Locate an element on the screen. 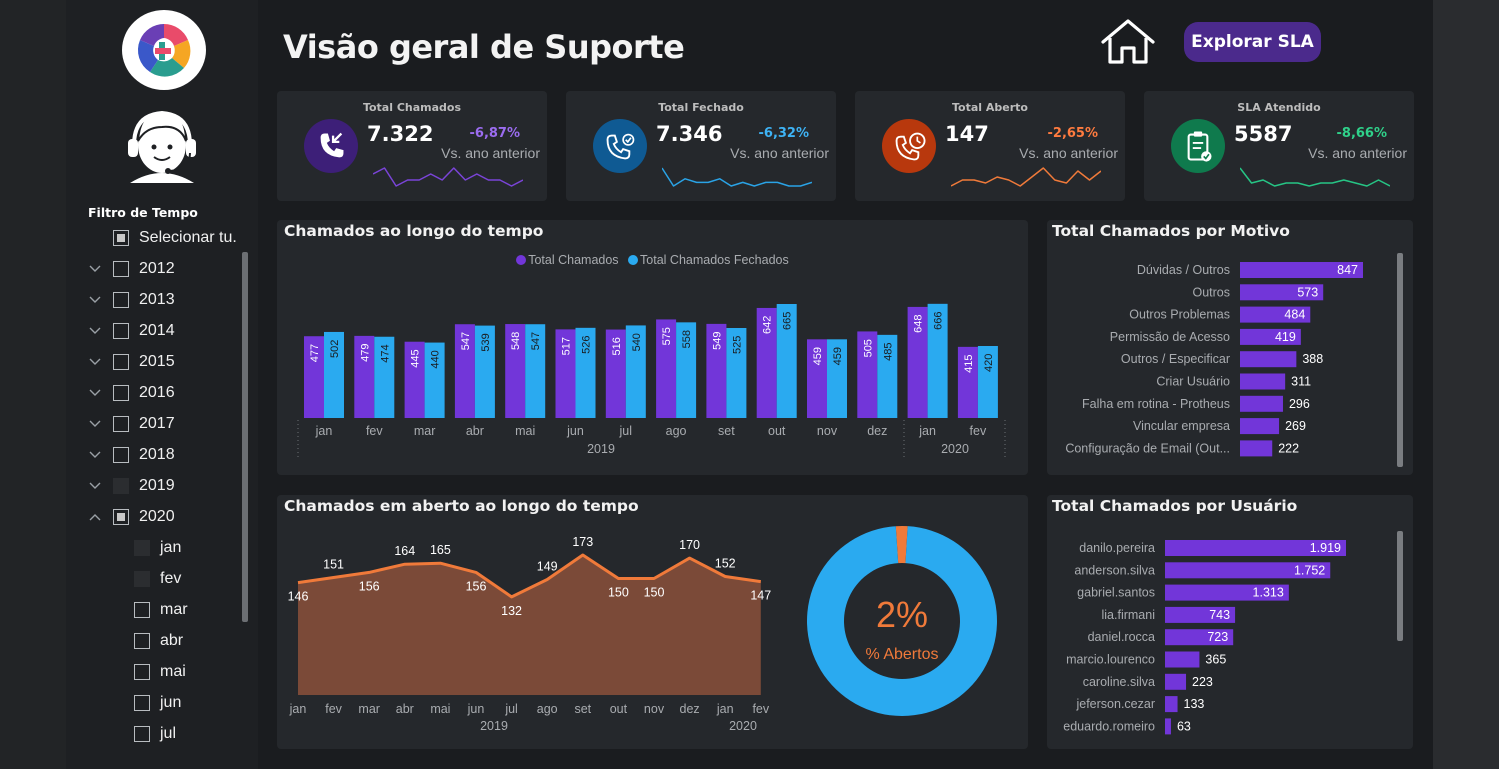 The image size is (1499, 769). explore-sla-button: Explorar SLA is located at coordinates (1252, 42).